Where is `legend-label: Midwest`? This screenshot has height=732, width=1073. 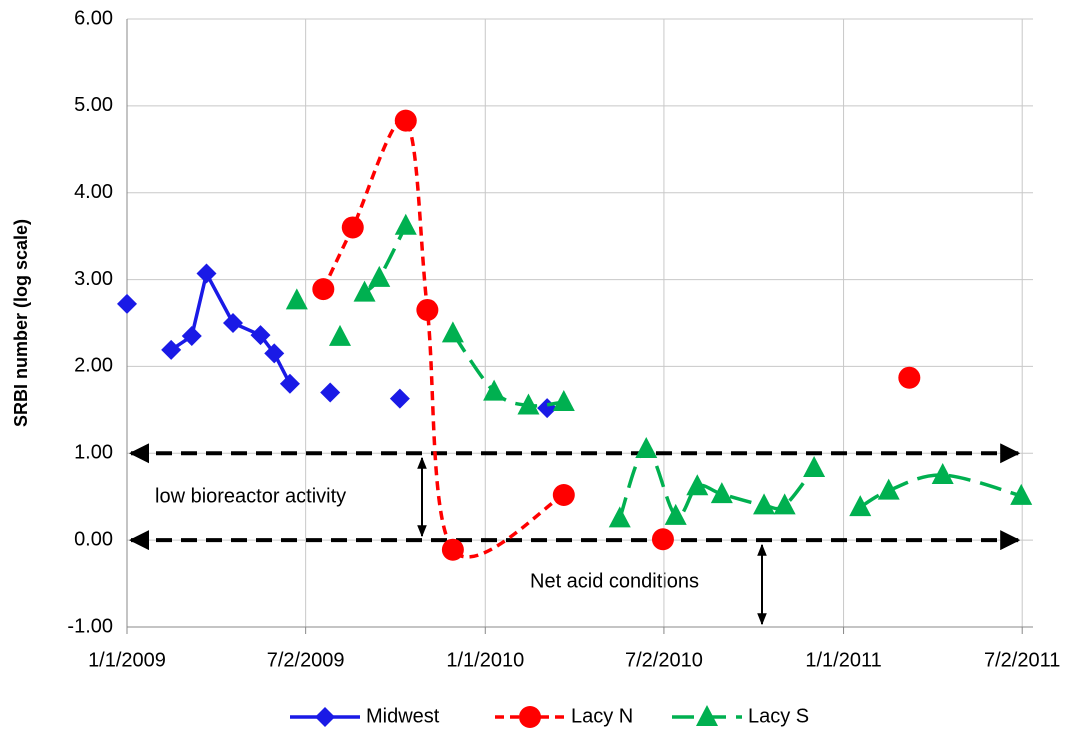 legend-label: Midwest is located at coordinates (403, 716).